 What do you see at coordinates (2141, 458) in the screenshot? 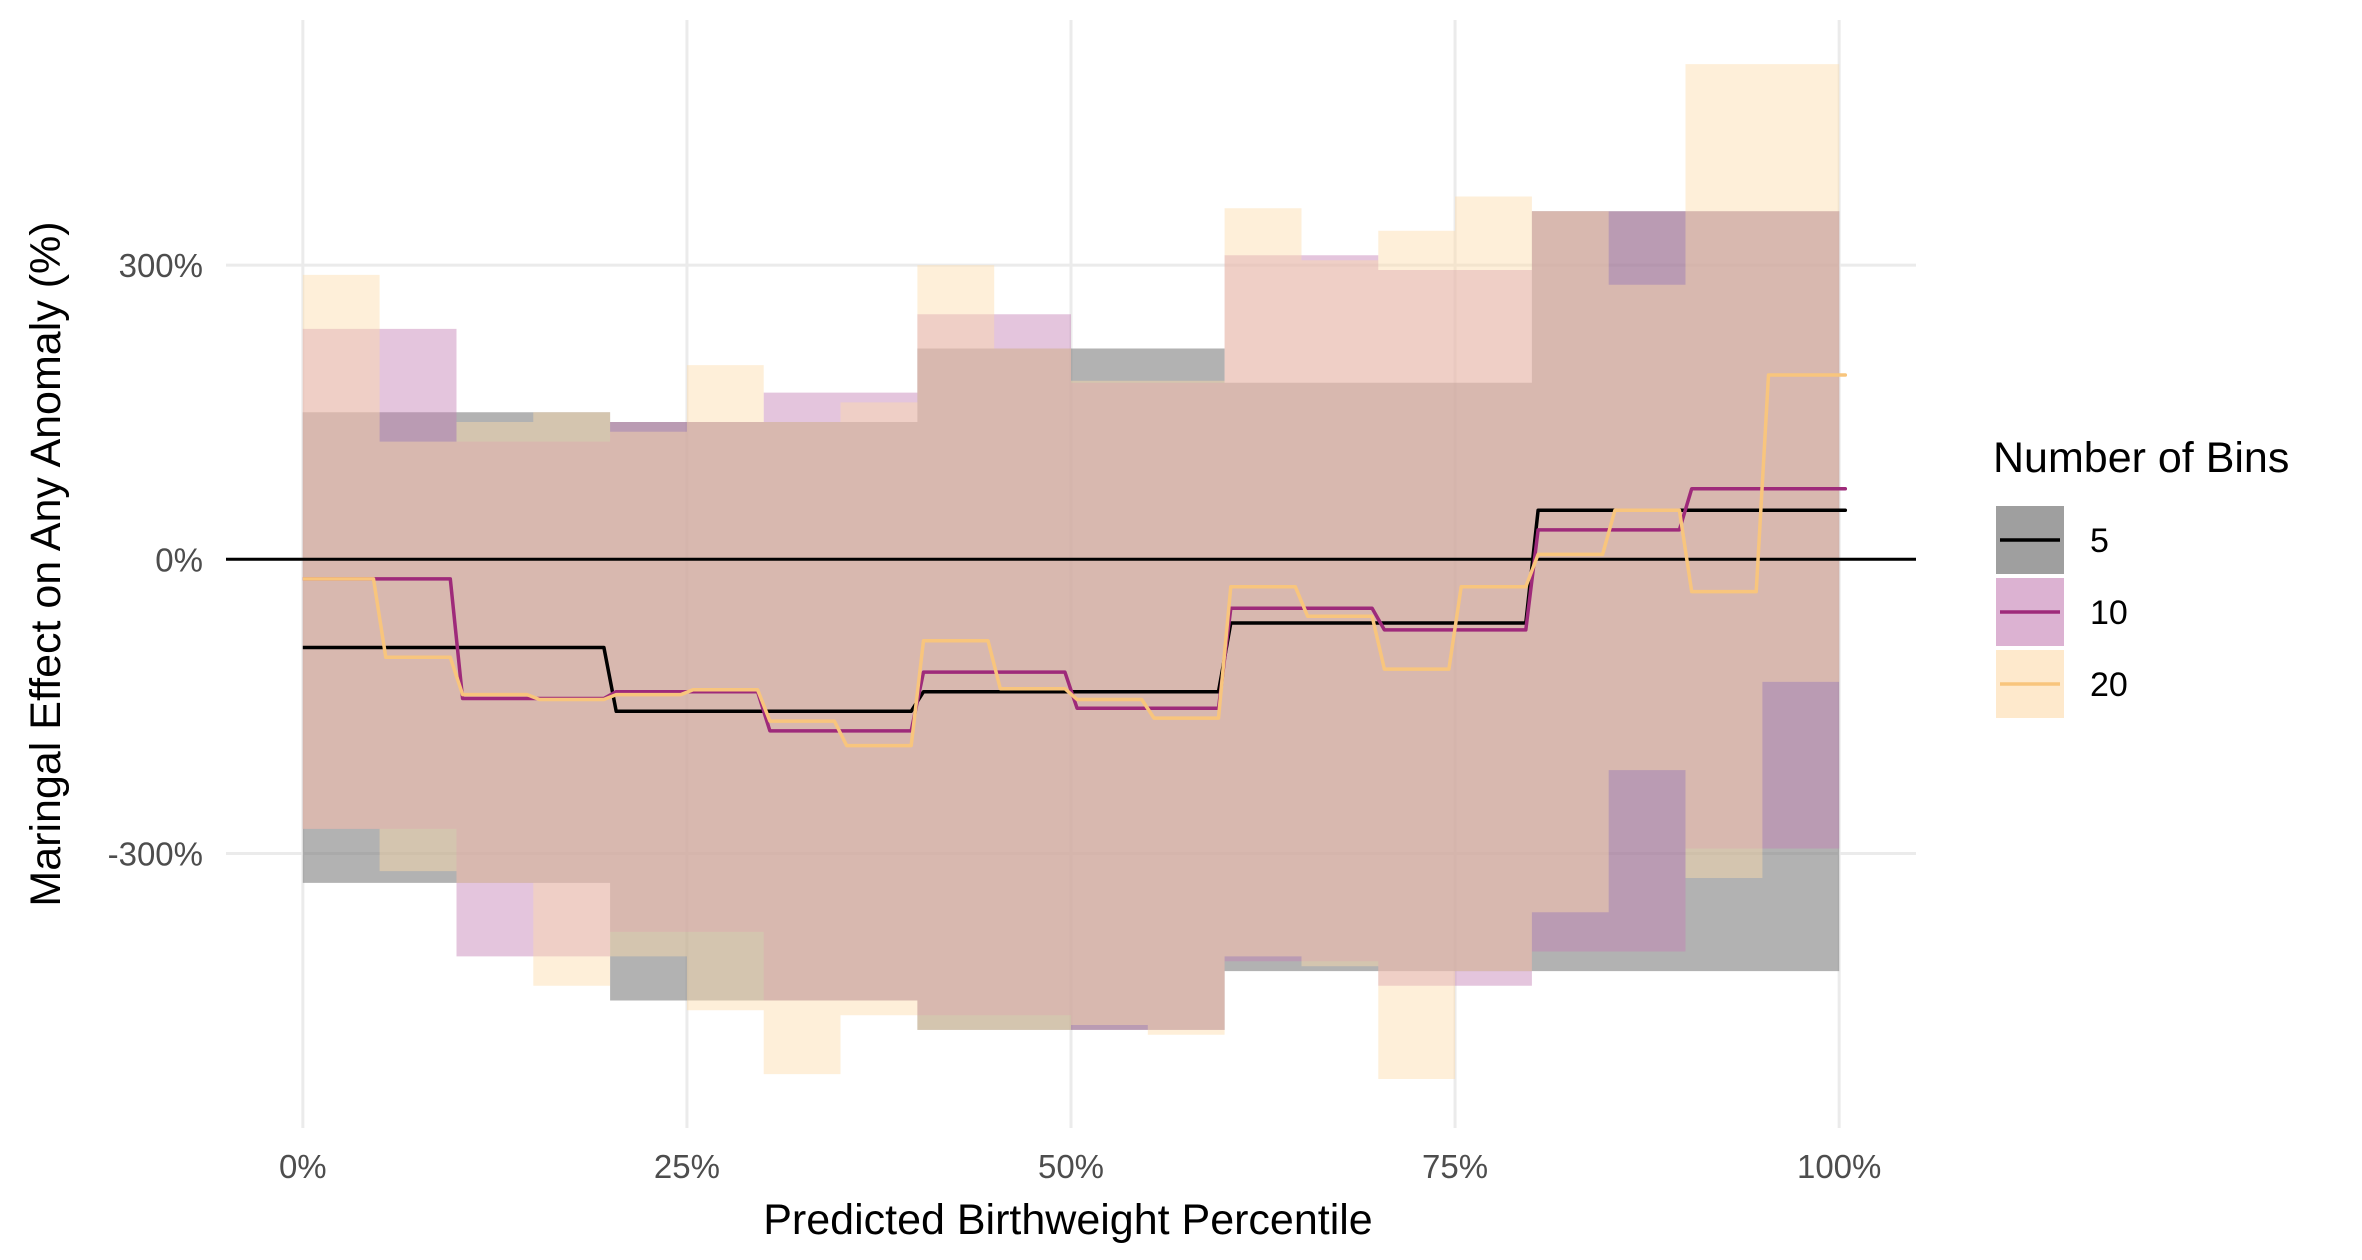
I see `legend-title: Number of Bins` at bounding box center [2141, 458].